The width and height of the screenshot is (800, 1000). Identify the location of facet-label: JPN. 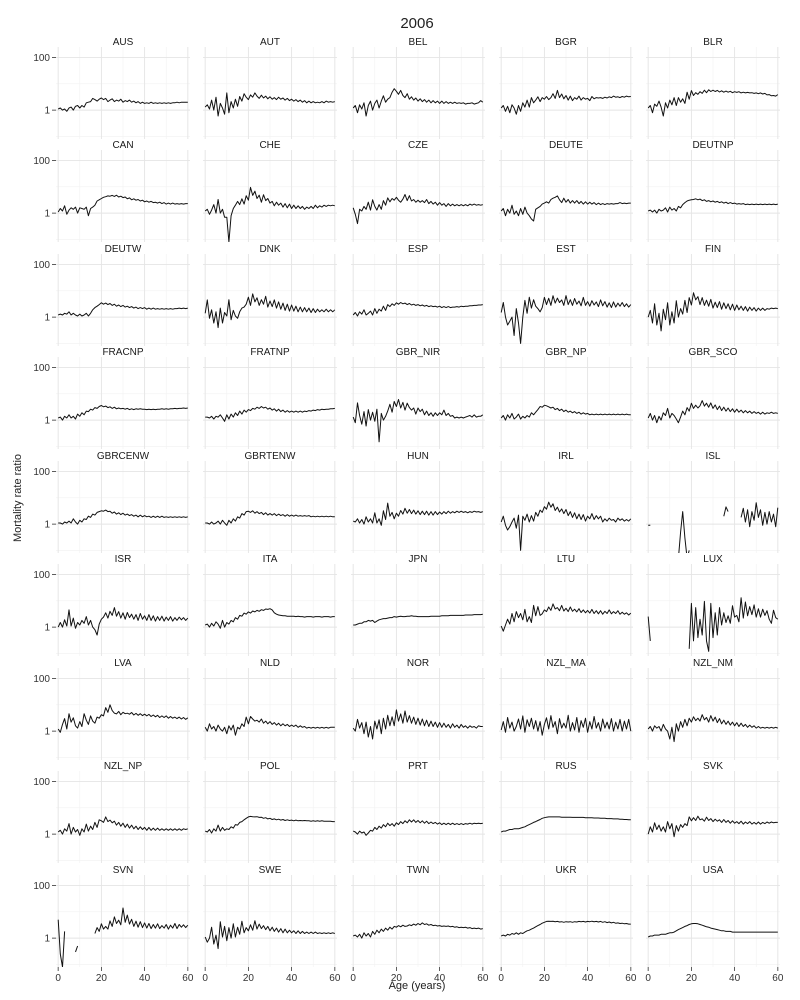
(418, 559).